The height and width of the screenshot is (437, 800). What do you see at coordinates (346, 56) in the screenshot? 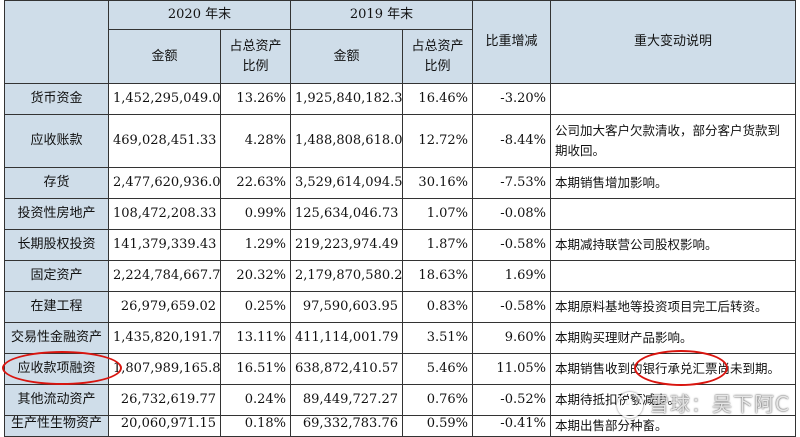
I see `header-amount-2019: 金额` at bounding box center [346, 56].